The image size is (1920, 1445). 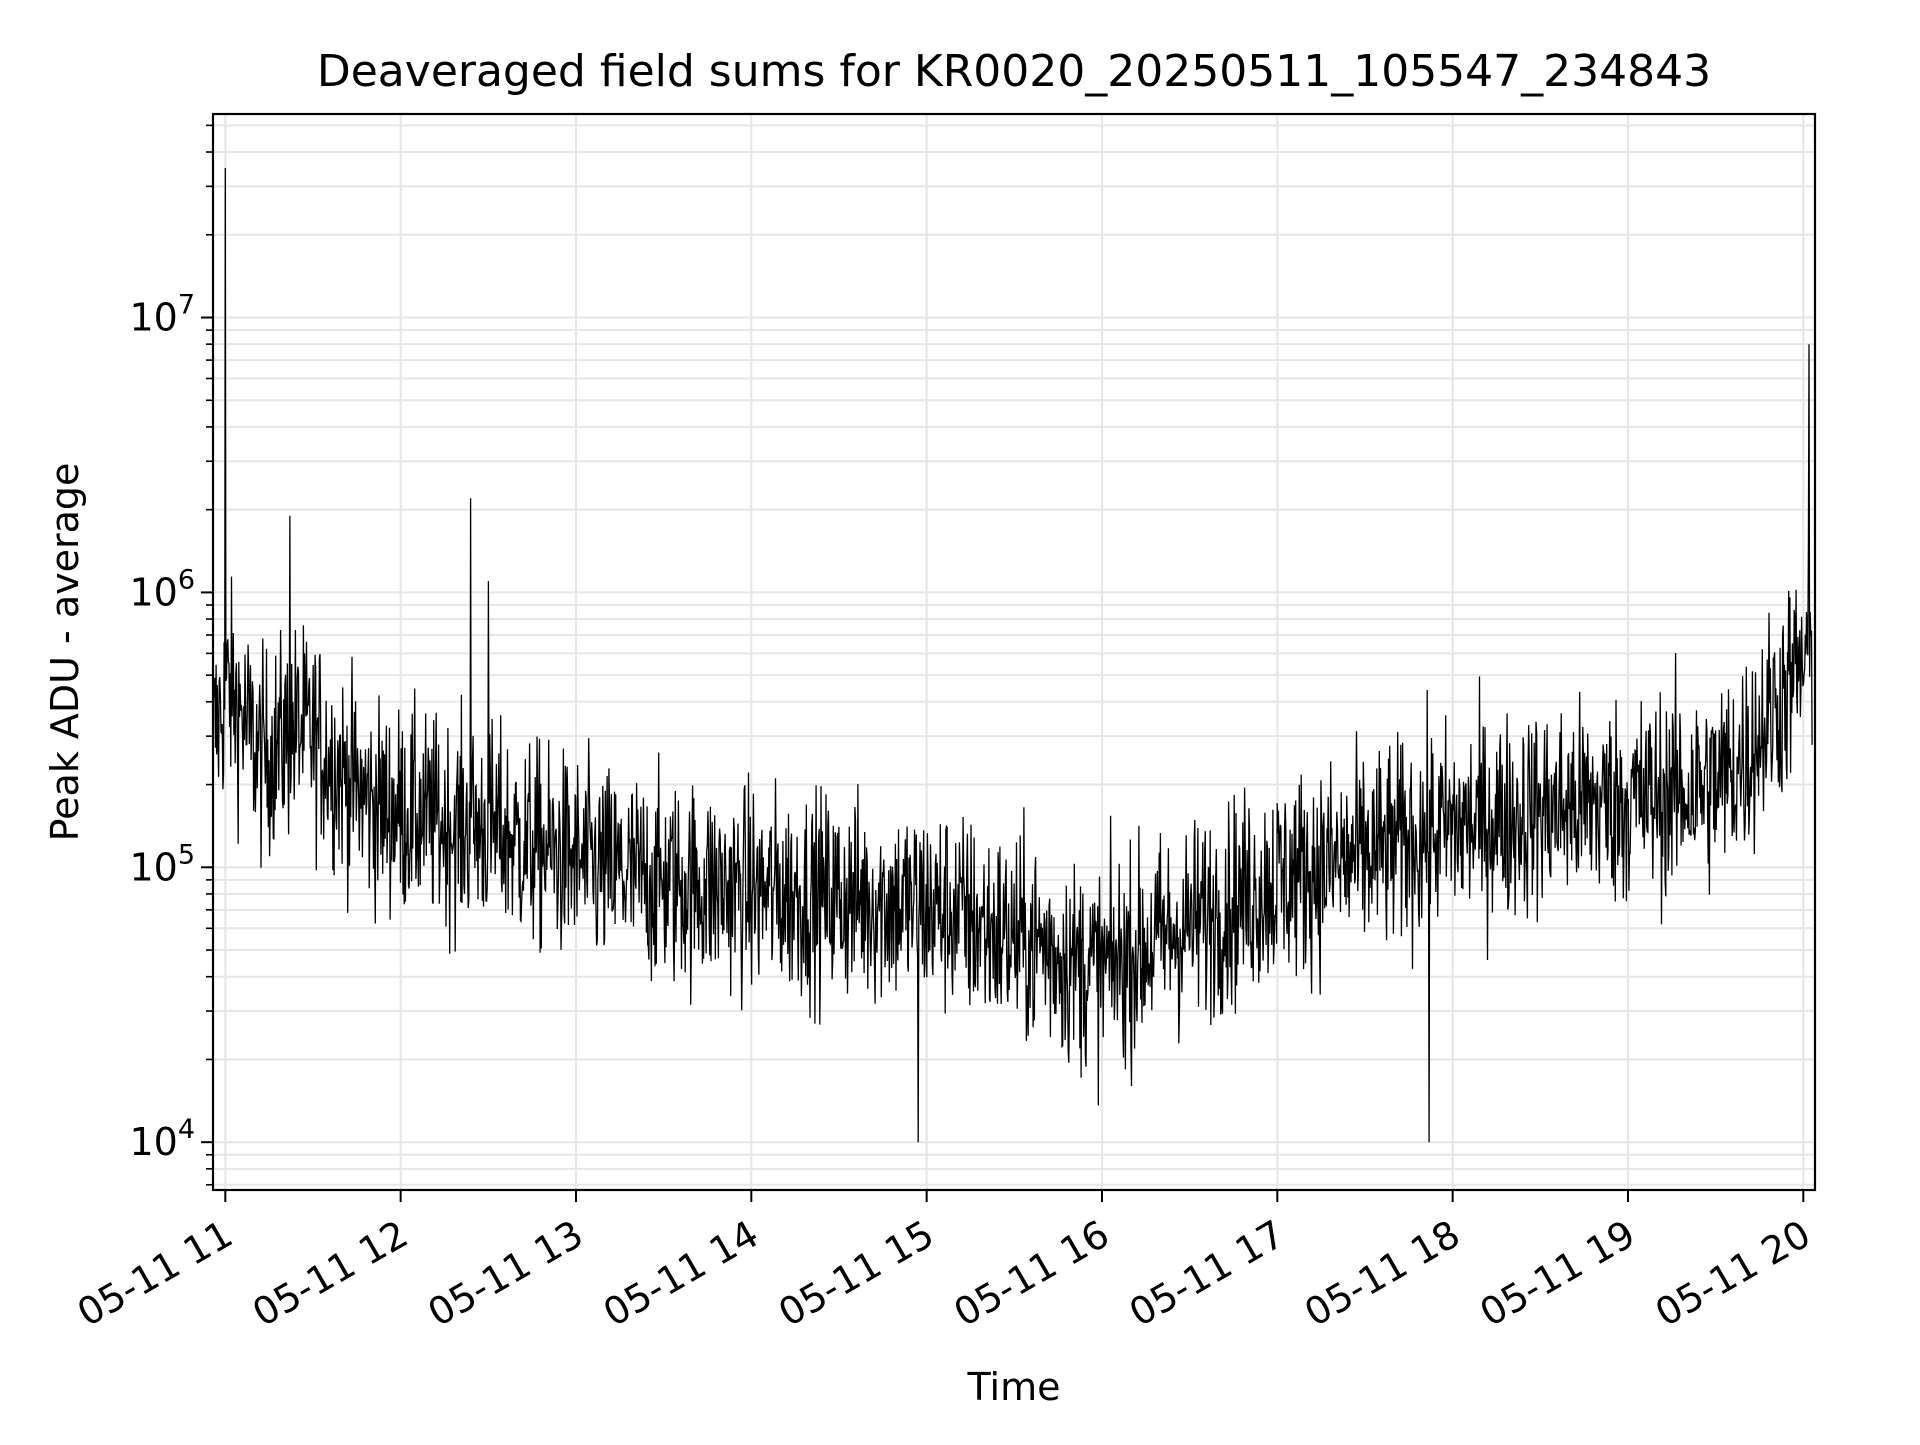 What do you see at coordinates (162, 315) in the screenshot?
I see `y-tick-label: 107` at bounding box center [162, 315].